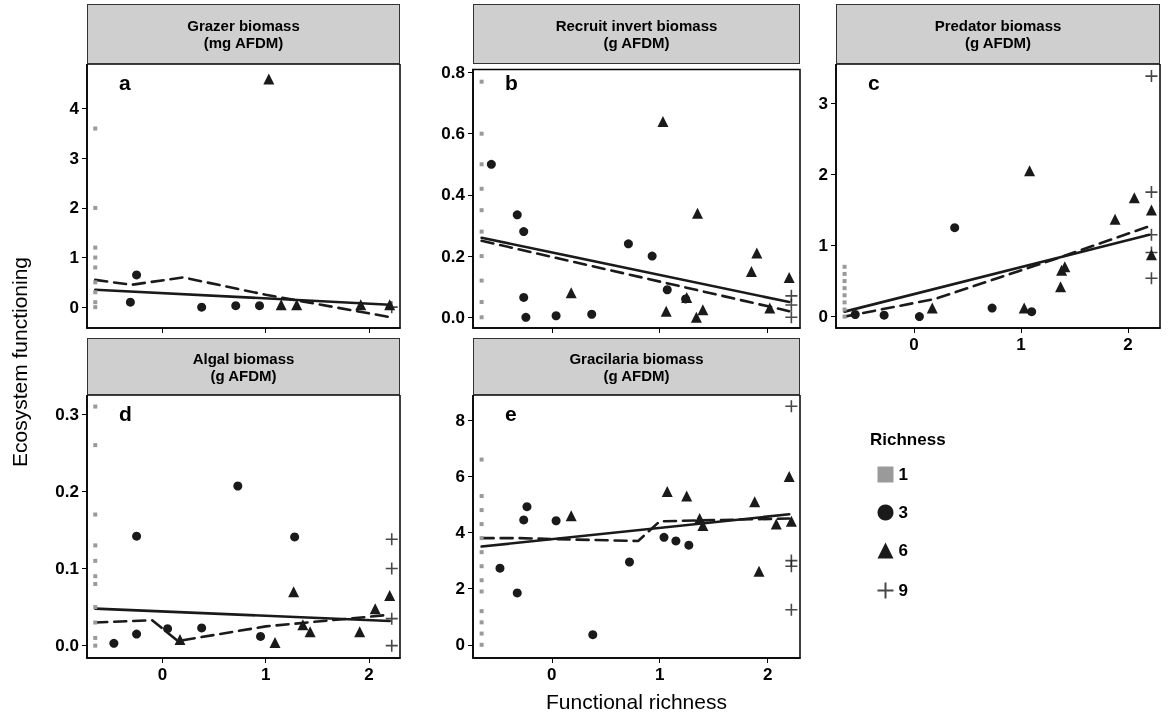 The width and height of the screenshot is (1168, 719). Describe the element at coordinates (511, 413) in the screenshot. I see `annotation: e` at that location.